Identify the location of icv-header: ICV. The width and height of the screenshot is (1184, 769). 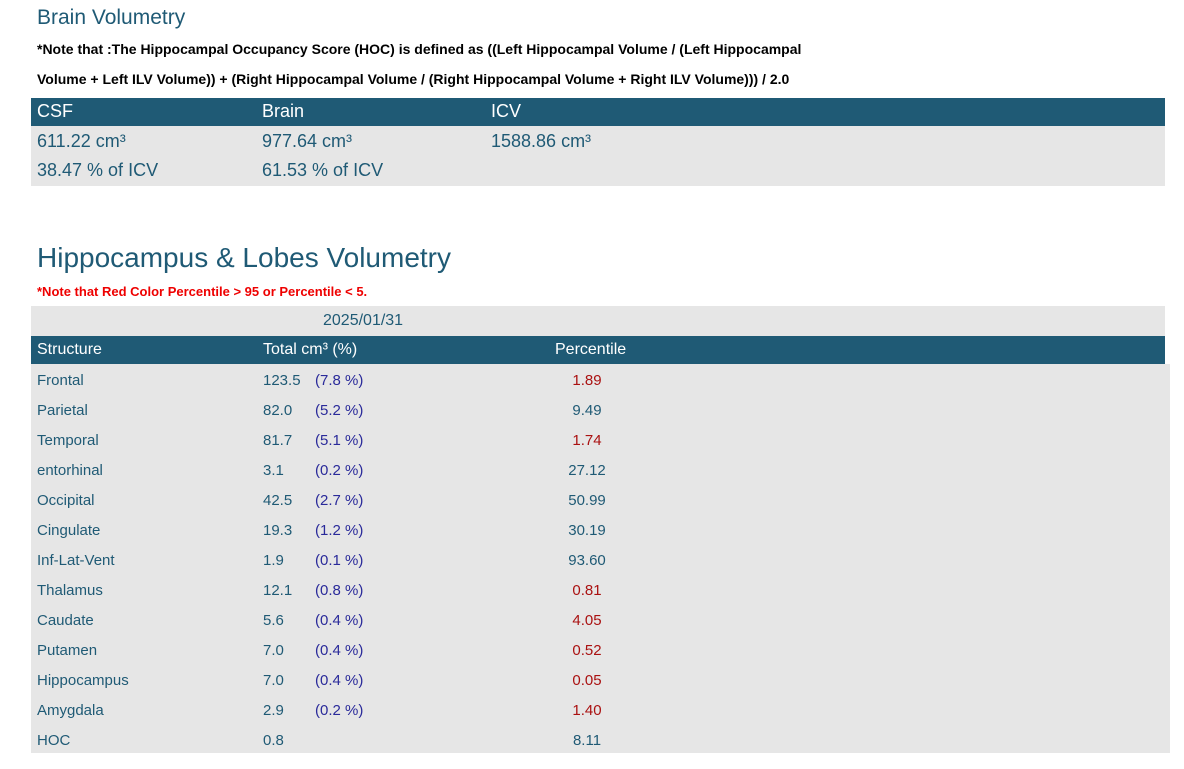
(506, 111).